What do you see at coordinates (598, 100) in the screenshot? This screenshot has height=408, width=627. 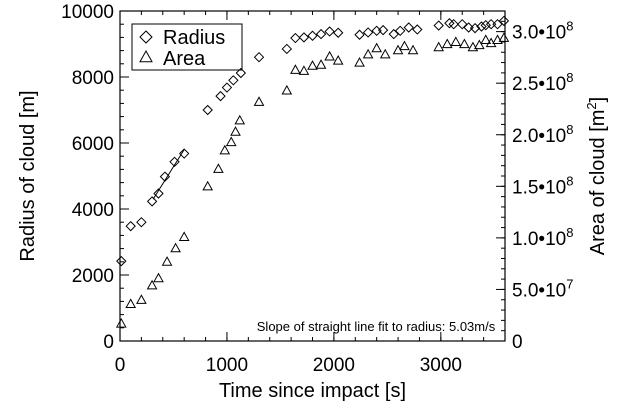 I see `y2-axis-title-end: ]` at bounding box center [598, 100].